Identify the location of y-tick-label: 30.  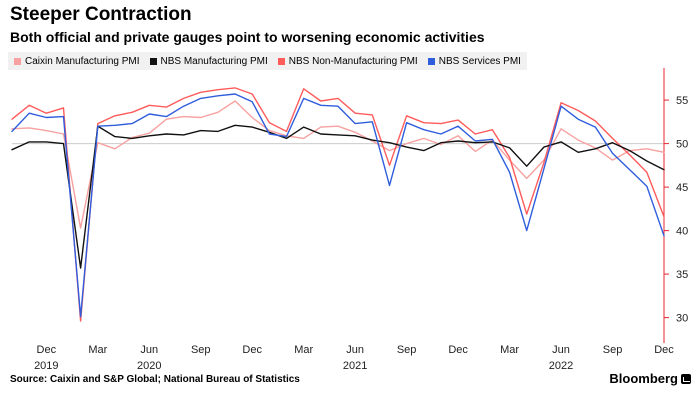
(682, 319).